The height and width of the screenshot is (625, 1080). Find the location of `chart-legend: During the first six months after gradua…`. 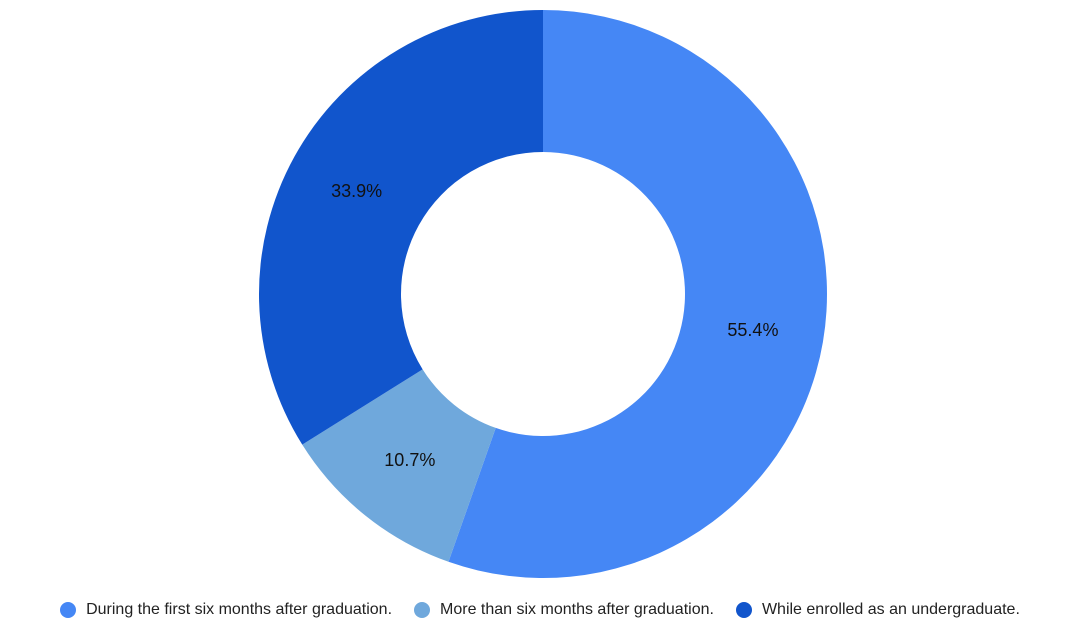

chart-legend: During the first six months after gradua… is located at coordinates (540, 610).